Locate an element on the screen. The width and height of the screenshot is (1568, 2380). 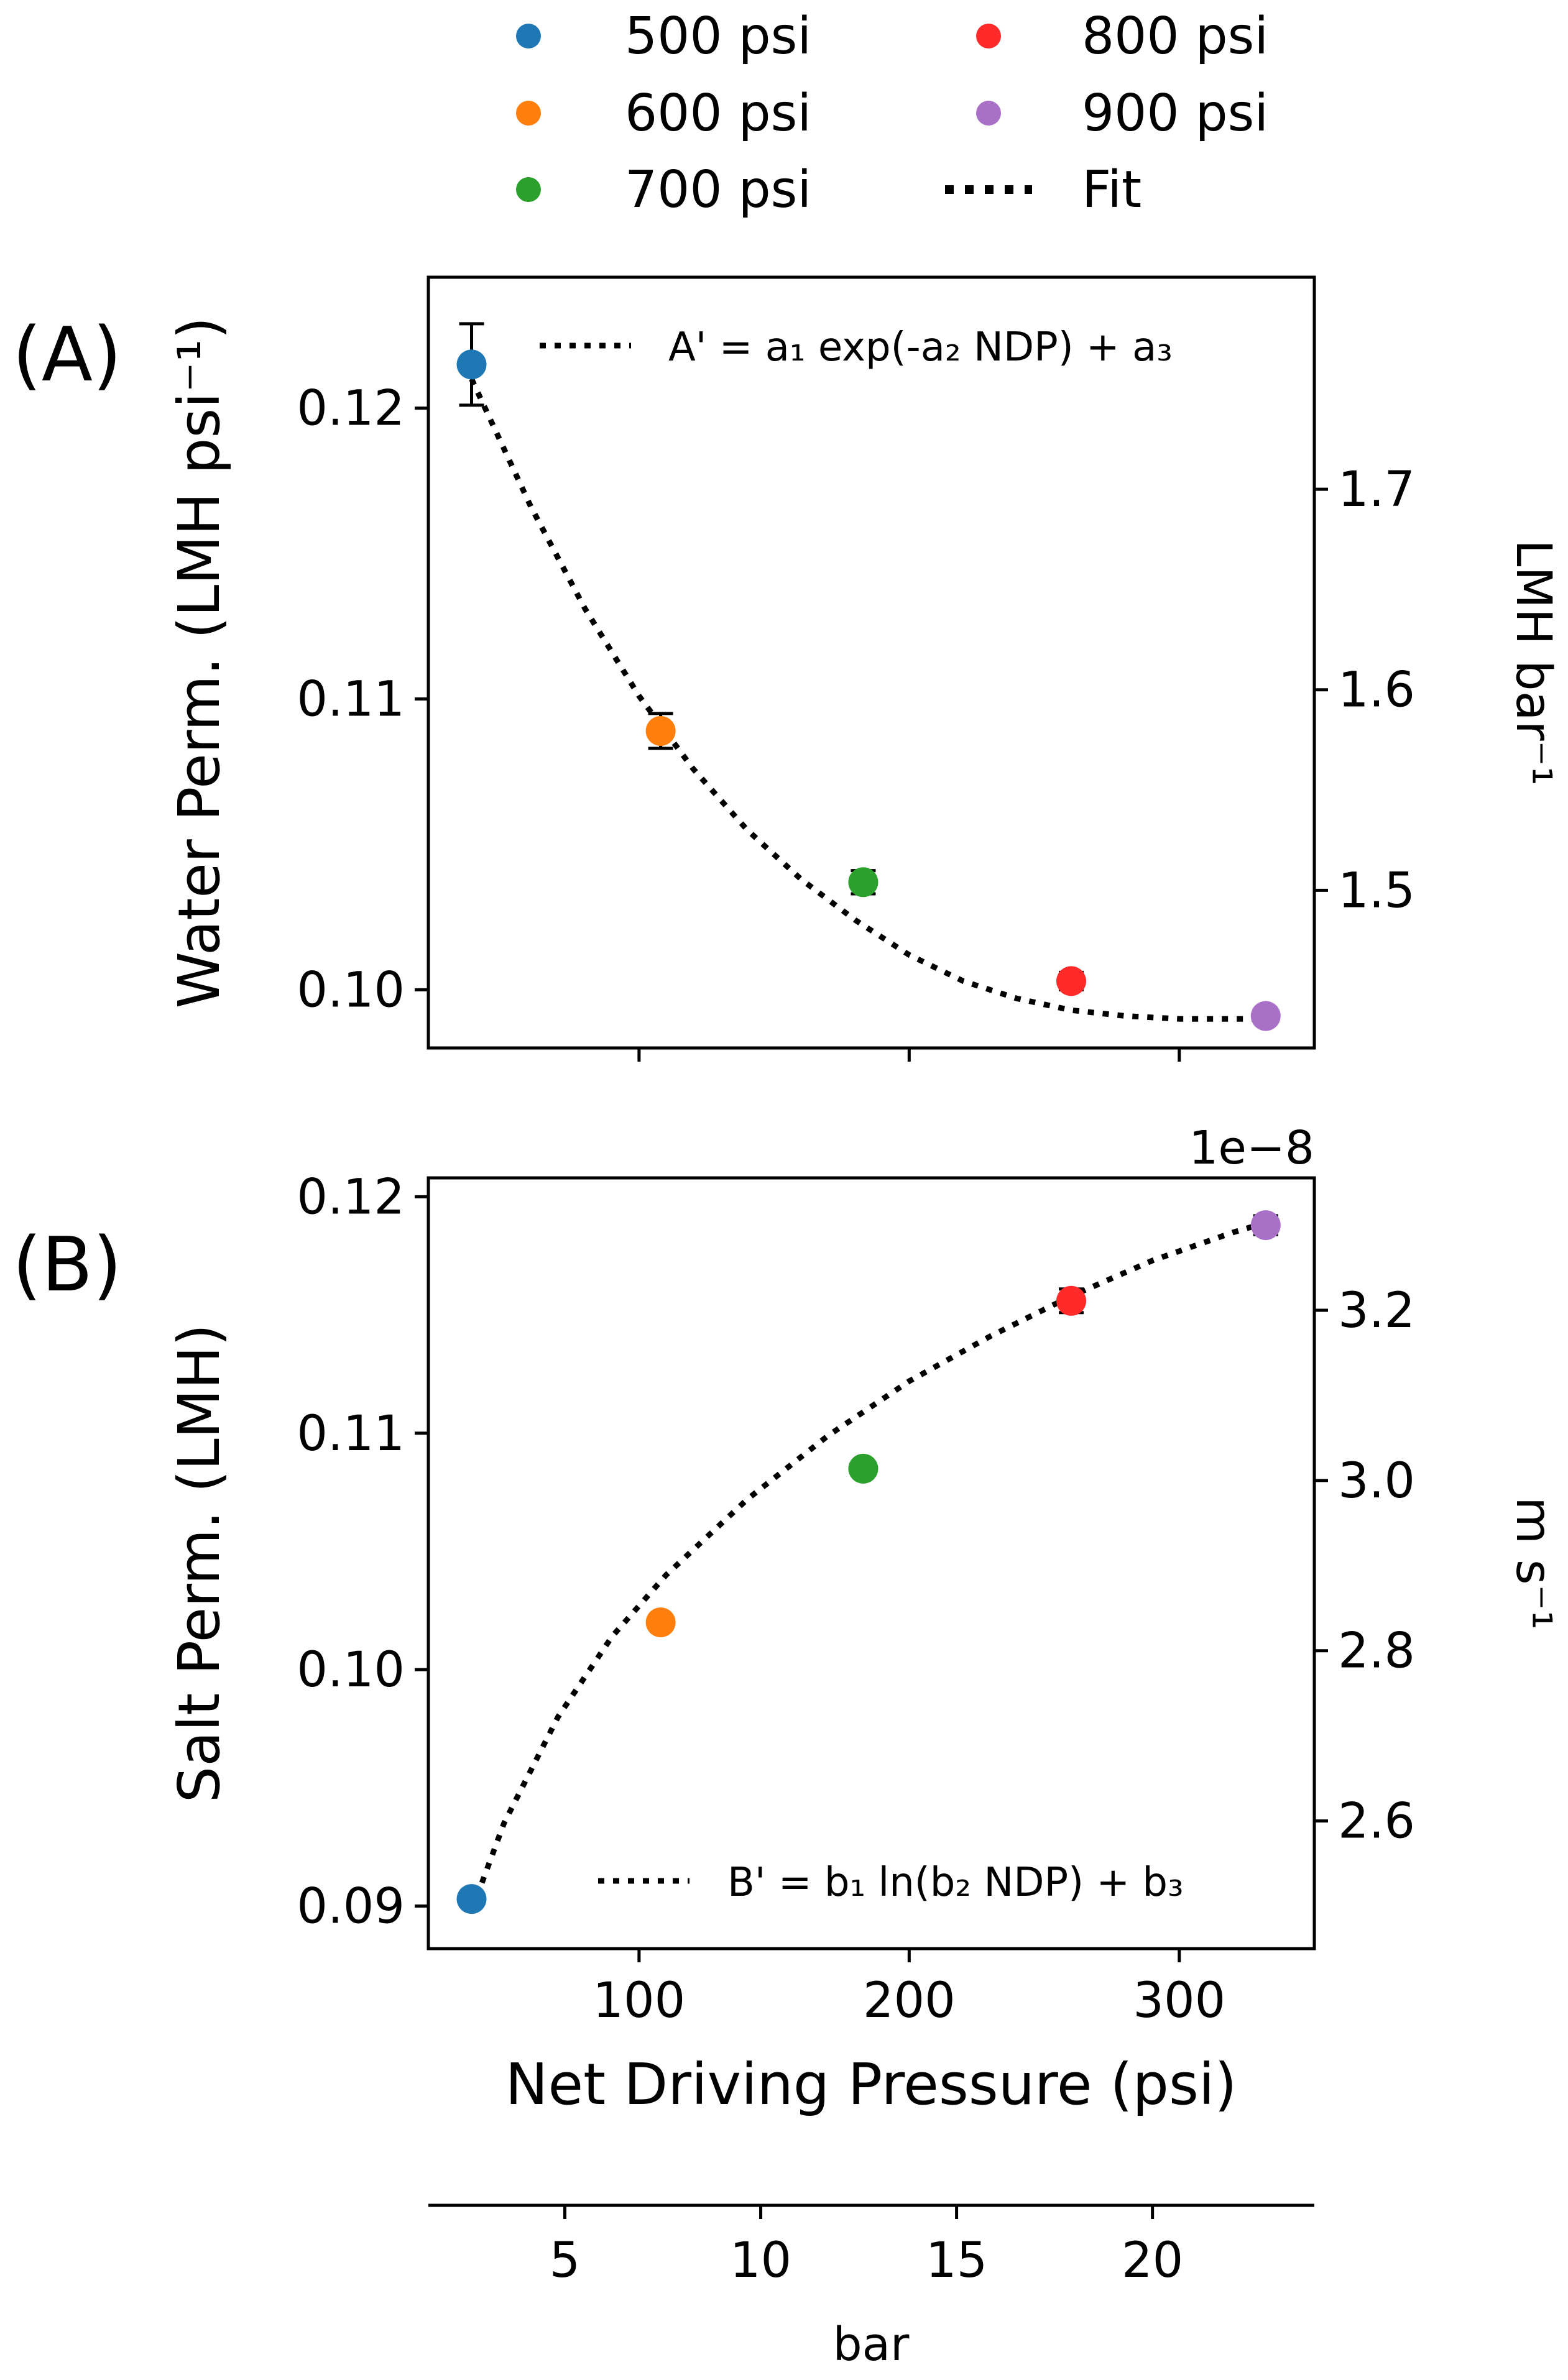
panel-b-ytick-label: 0.12 is located at coordinates (351, 1197).